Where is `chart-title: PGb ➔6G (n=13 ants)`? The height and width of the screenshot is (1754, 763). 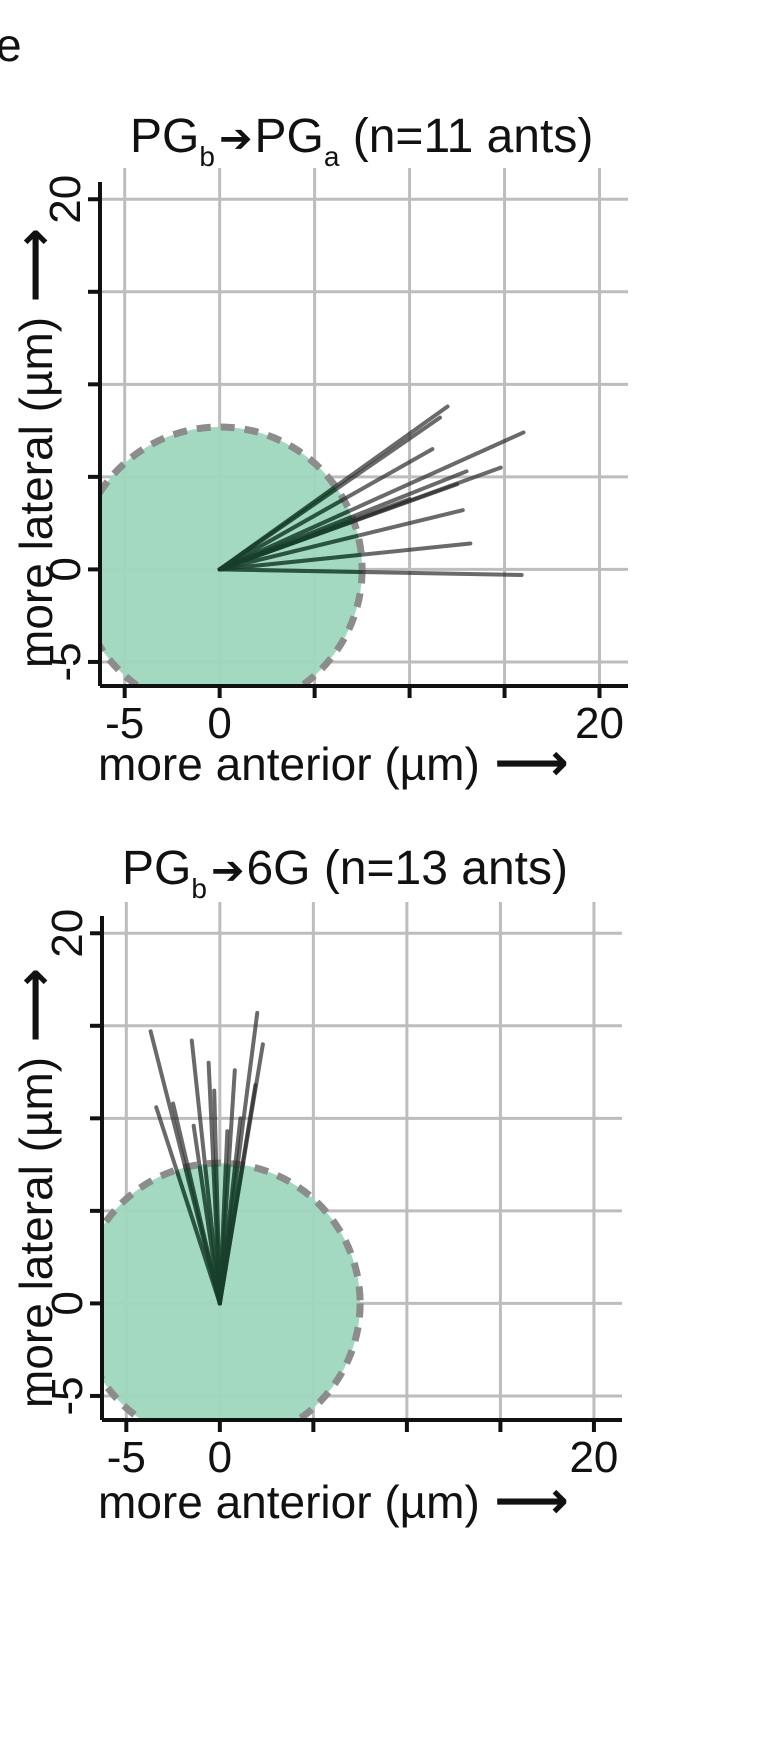
chart-title: PGb ➔6G (n=13 ants) is located at coordinates (345, 873).